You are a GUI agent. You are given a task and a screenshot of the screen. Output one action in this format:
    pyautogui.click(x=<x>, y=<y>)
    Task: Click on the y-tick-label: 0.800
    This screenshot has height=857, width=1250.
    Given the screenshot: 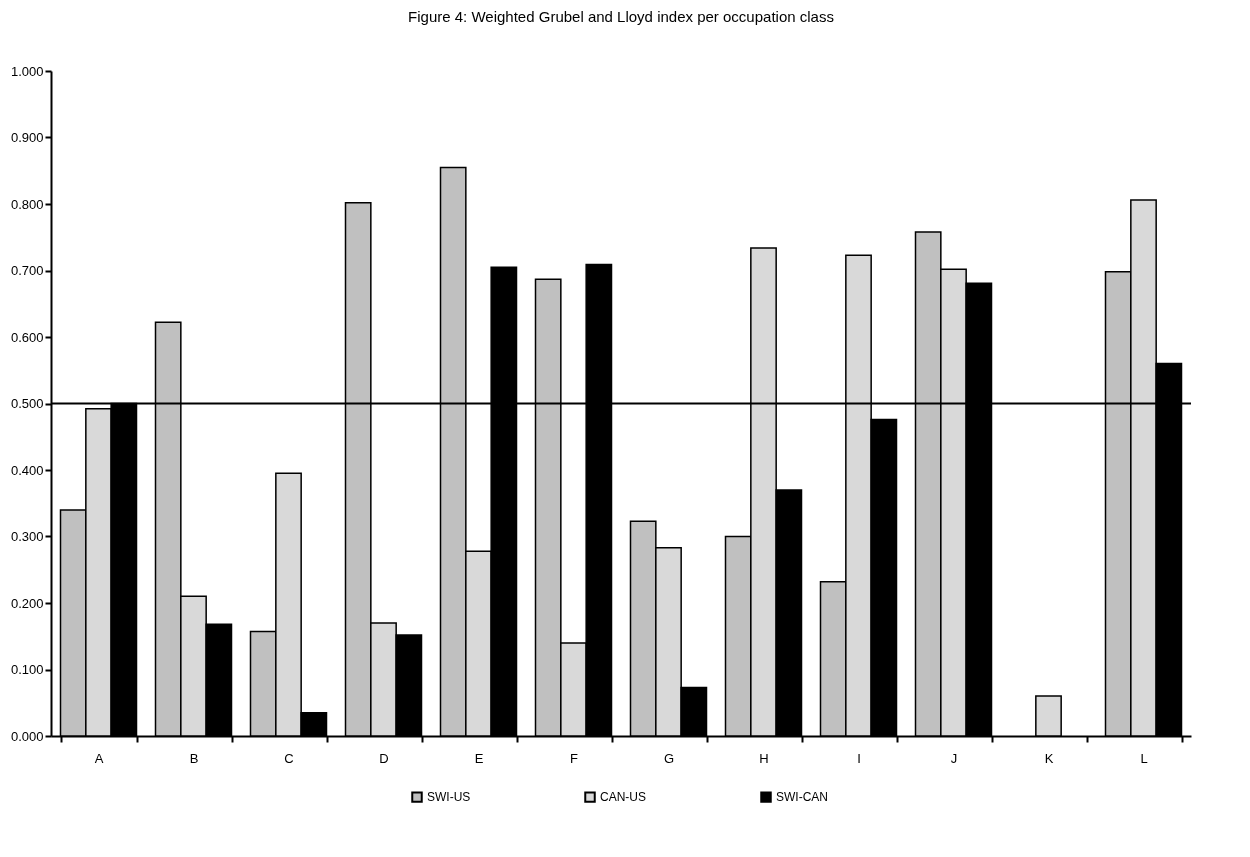 What is the action you would take?
    pyautogui.click(x=27, y=204)
    